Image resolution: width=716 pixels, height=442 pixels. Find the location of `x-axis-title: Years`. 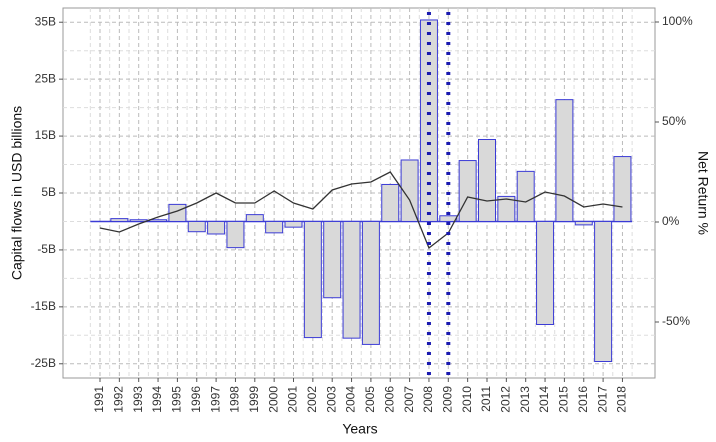

x-axis-title: Years is located at coordinates (359, 429).